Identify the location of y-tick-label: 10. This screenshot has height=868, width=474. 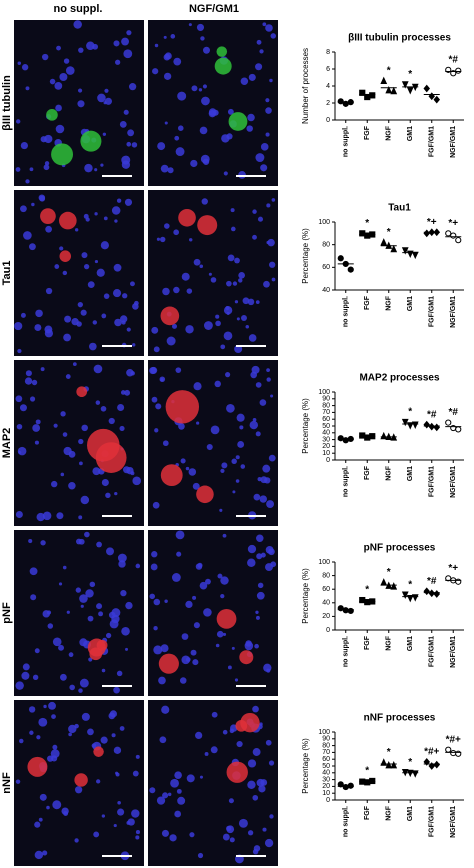
(326, 453).